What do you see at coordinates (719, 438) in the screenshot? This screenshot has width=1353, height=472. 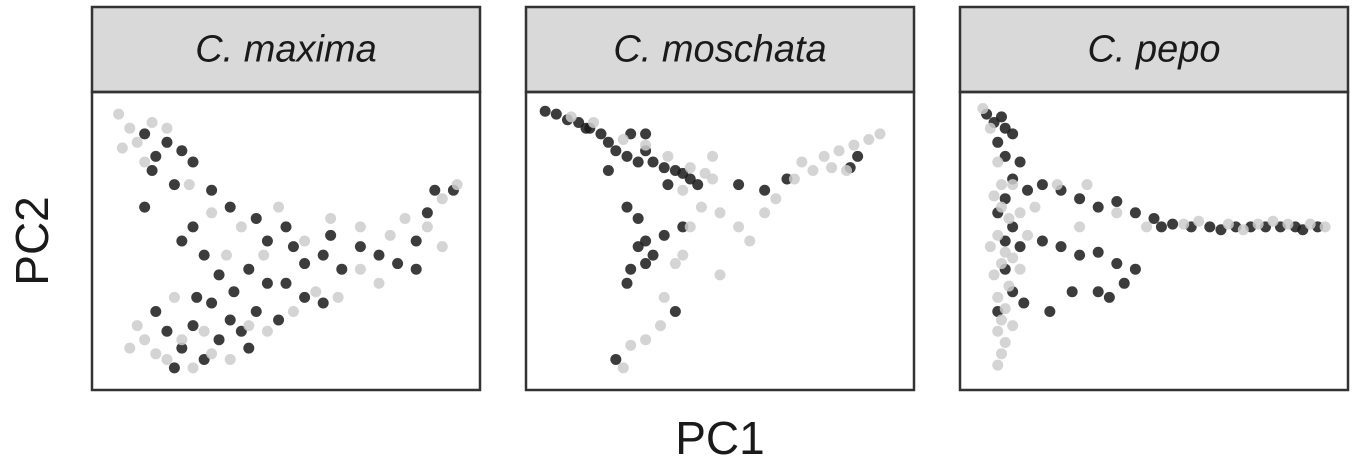 I see `x-axis-title: PC1` at bounding box center [719, 438].